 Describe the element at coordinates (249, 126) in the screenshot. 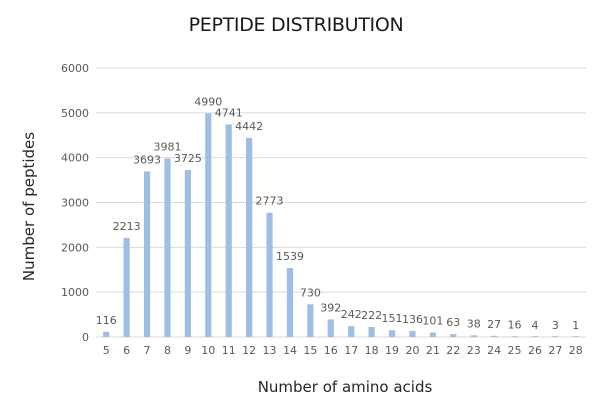

I see `data-label: 4442` at that location.